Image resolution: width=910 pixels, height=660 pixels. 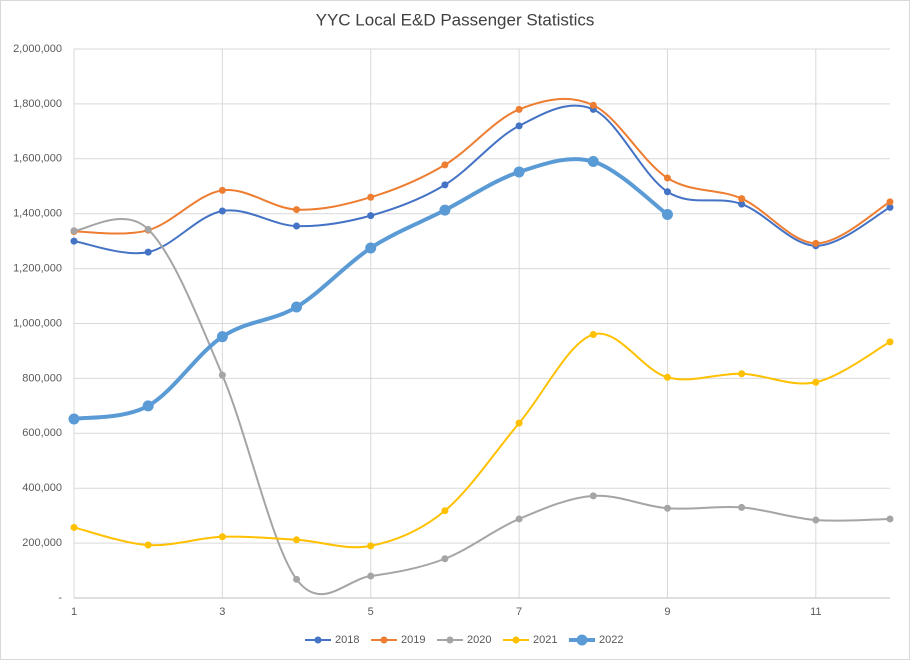 What do you see at coordinates (545, 640) in the screenshot?
I see `legend-label: 2021` at bounding box center [545, 640].